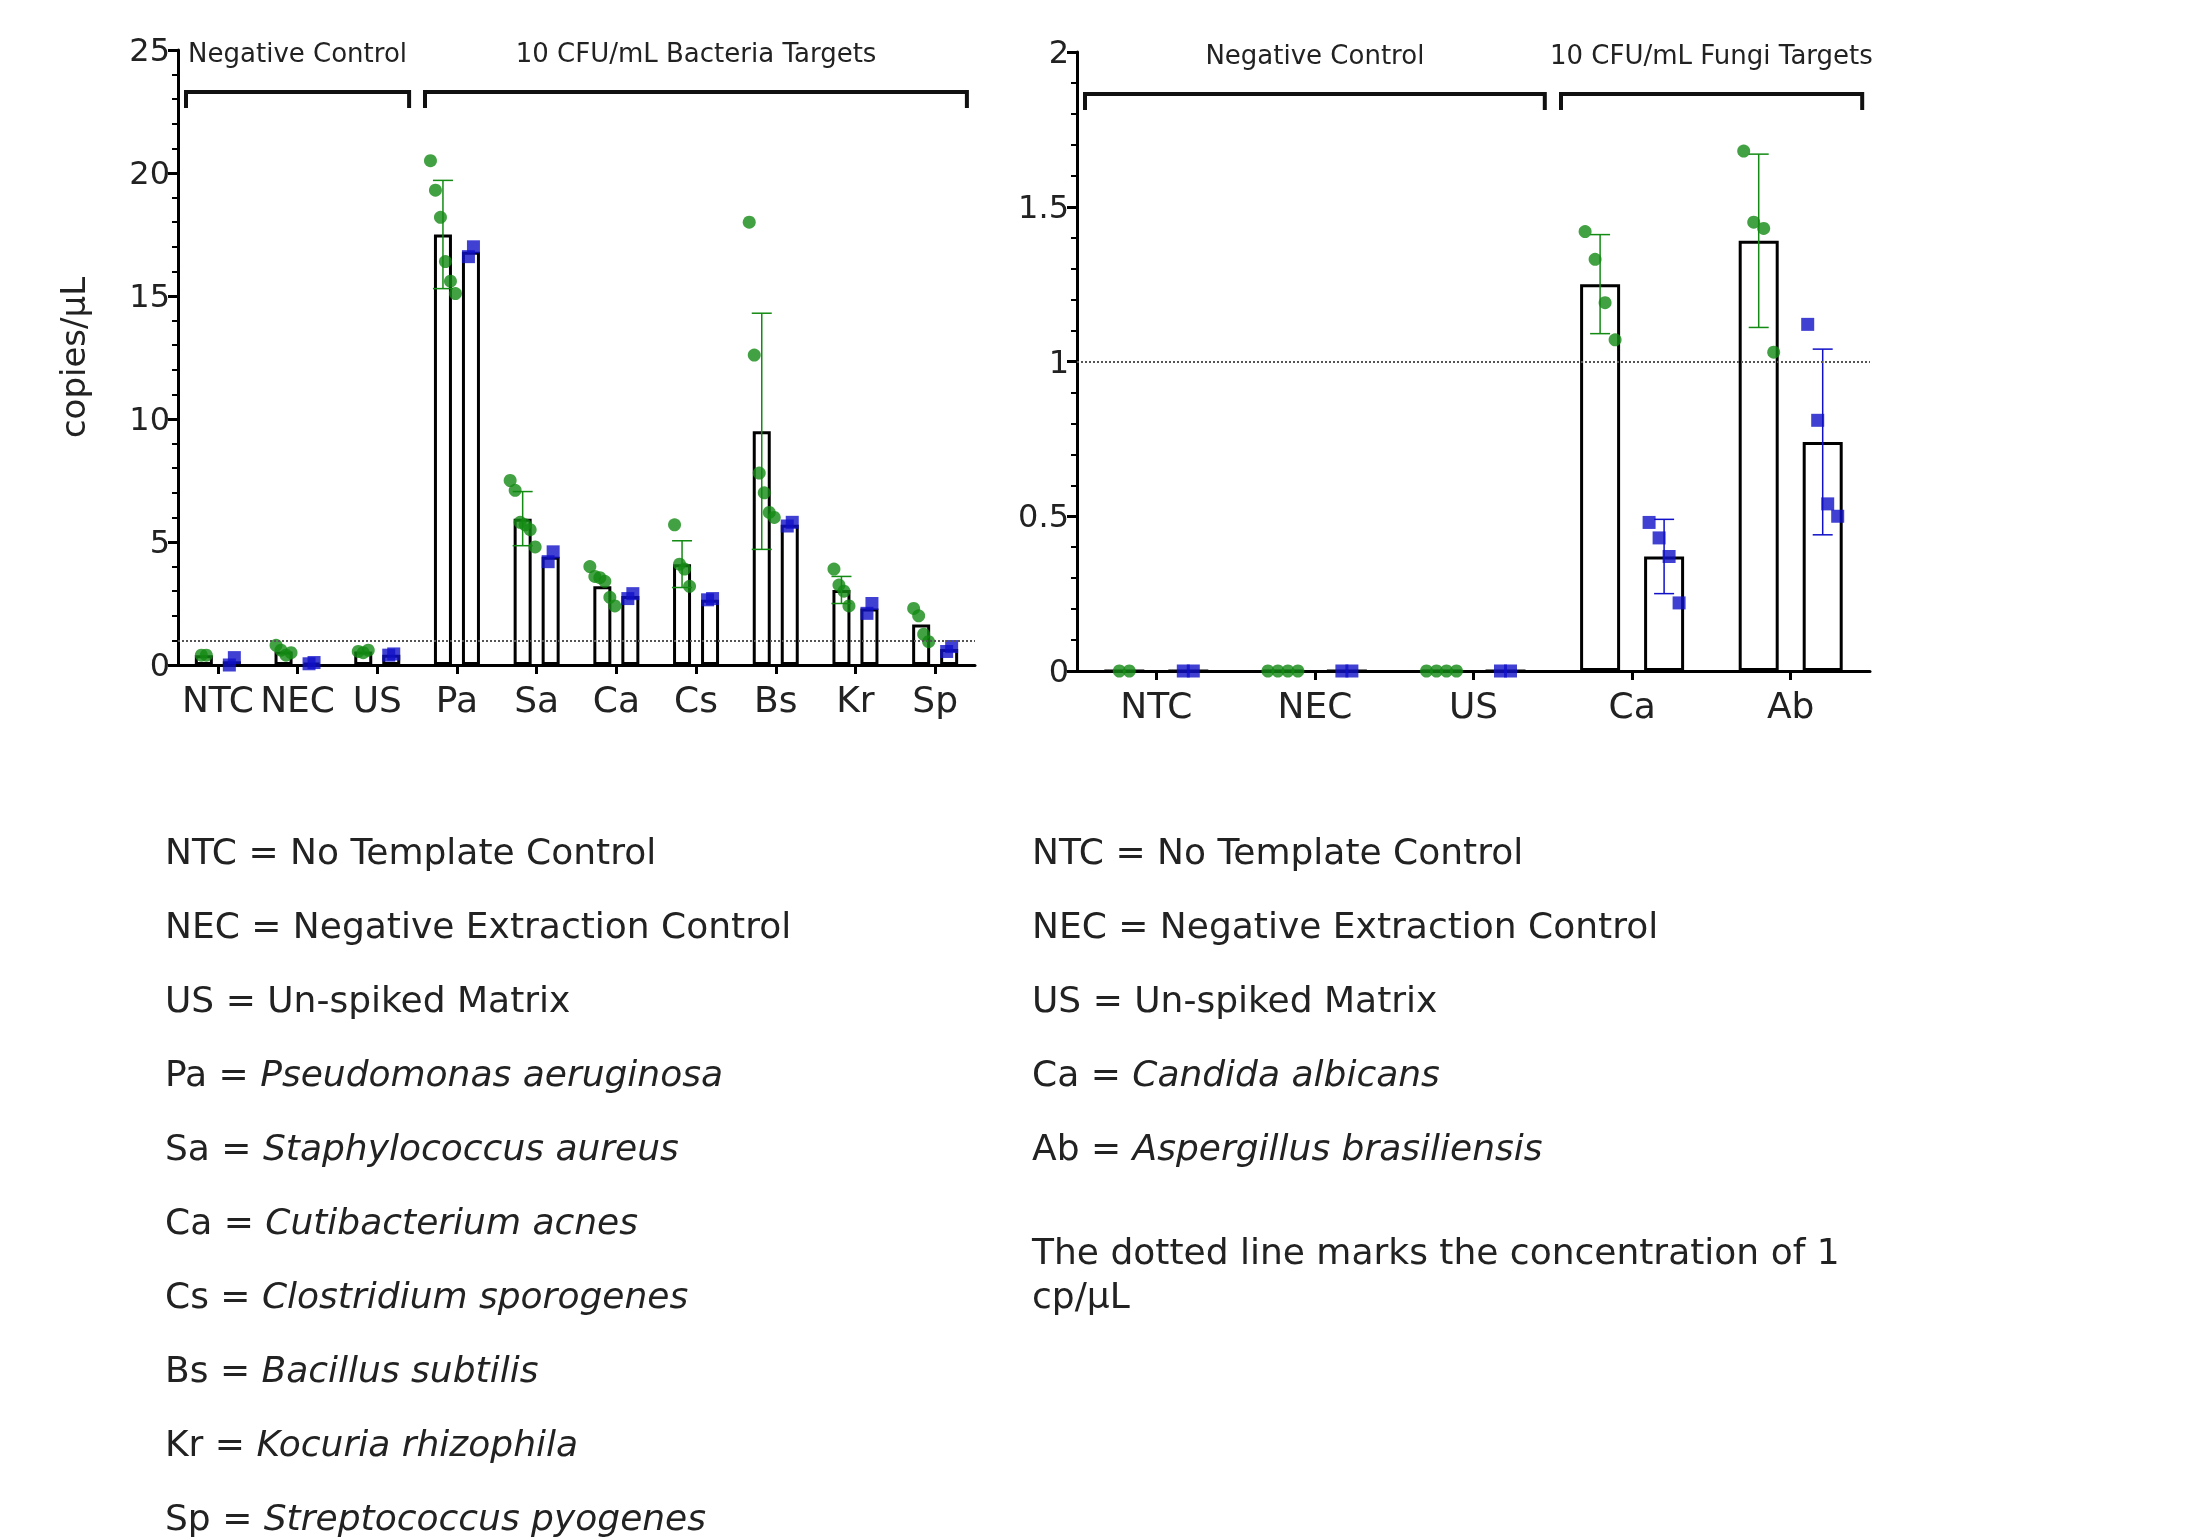 The image size is (2203, 1539). What do you see at coordinates (402, 1222) in the screenshot?
I see `text: Ca = Cutibacterium acnes` at bounding box center [402, 1222].